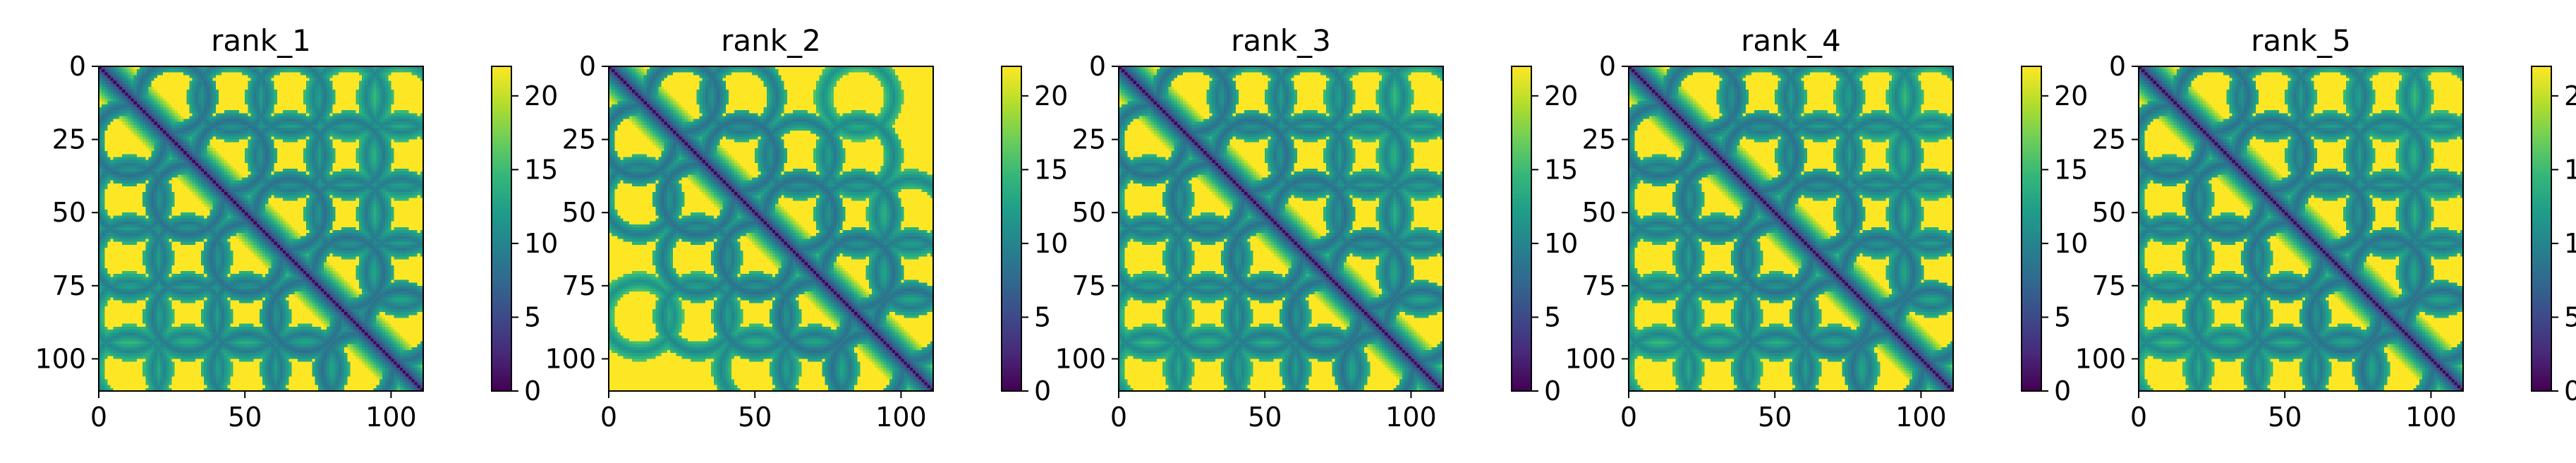 The height and width of the screenshot is (463, 2576). What do you see at coordinates (1791, 40) in the screenshot?
I see `chart-title: rank_4` at bounding box center [1791, 40].